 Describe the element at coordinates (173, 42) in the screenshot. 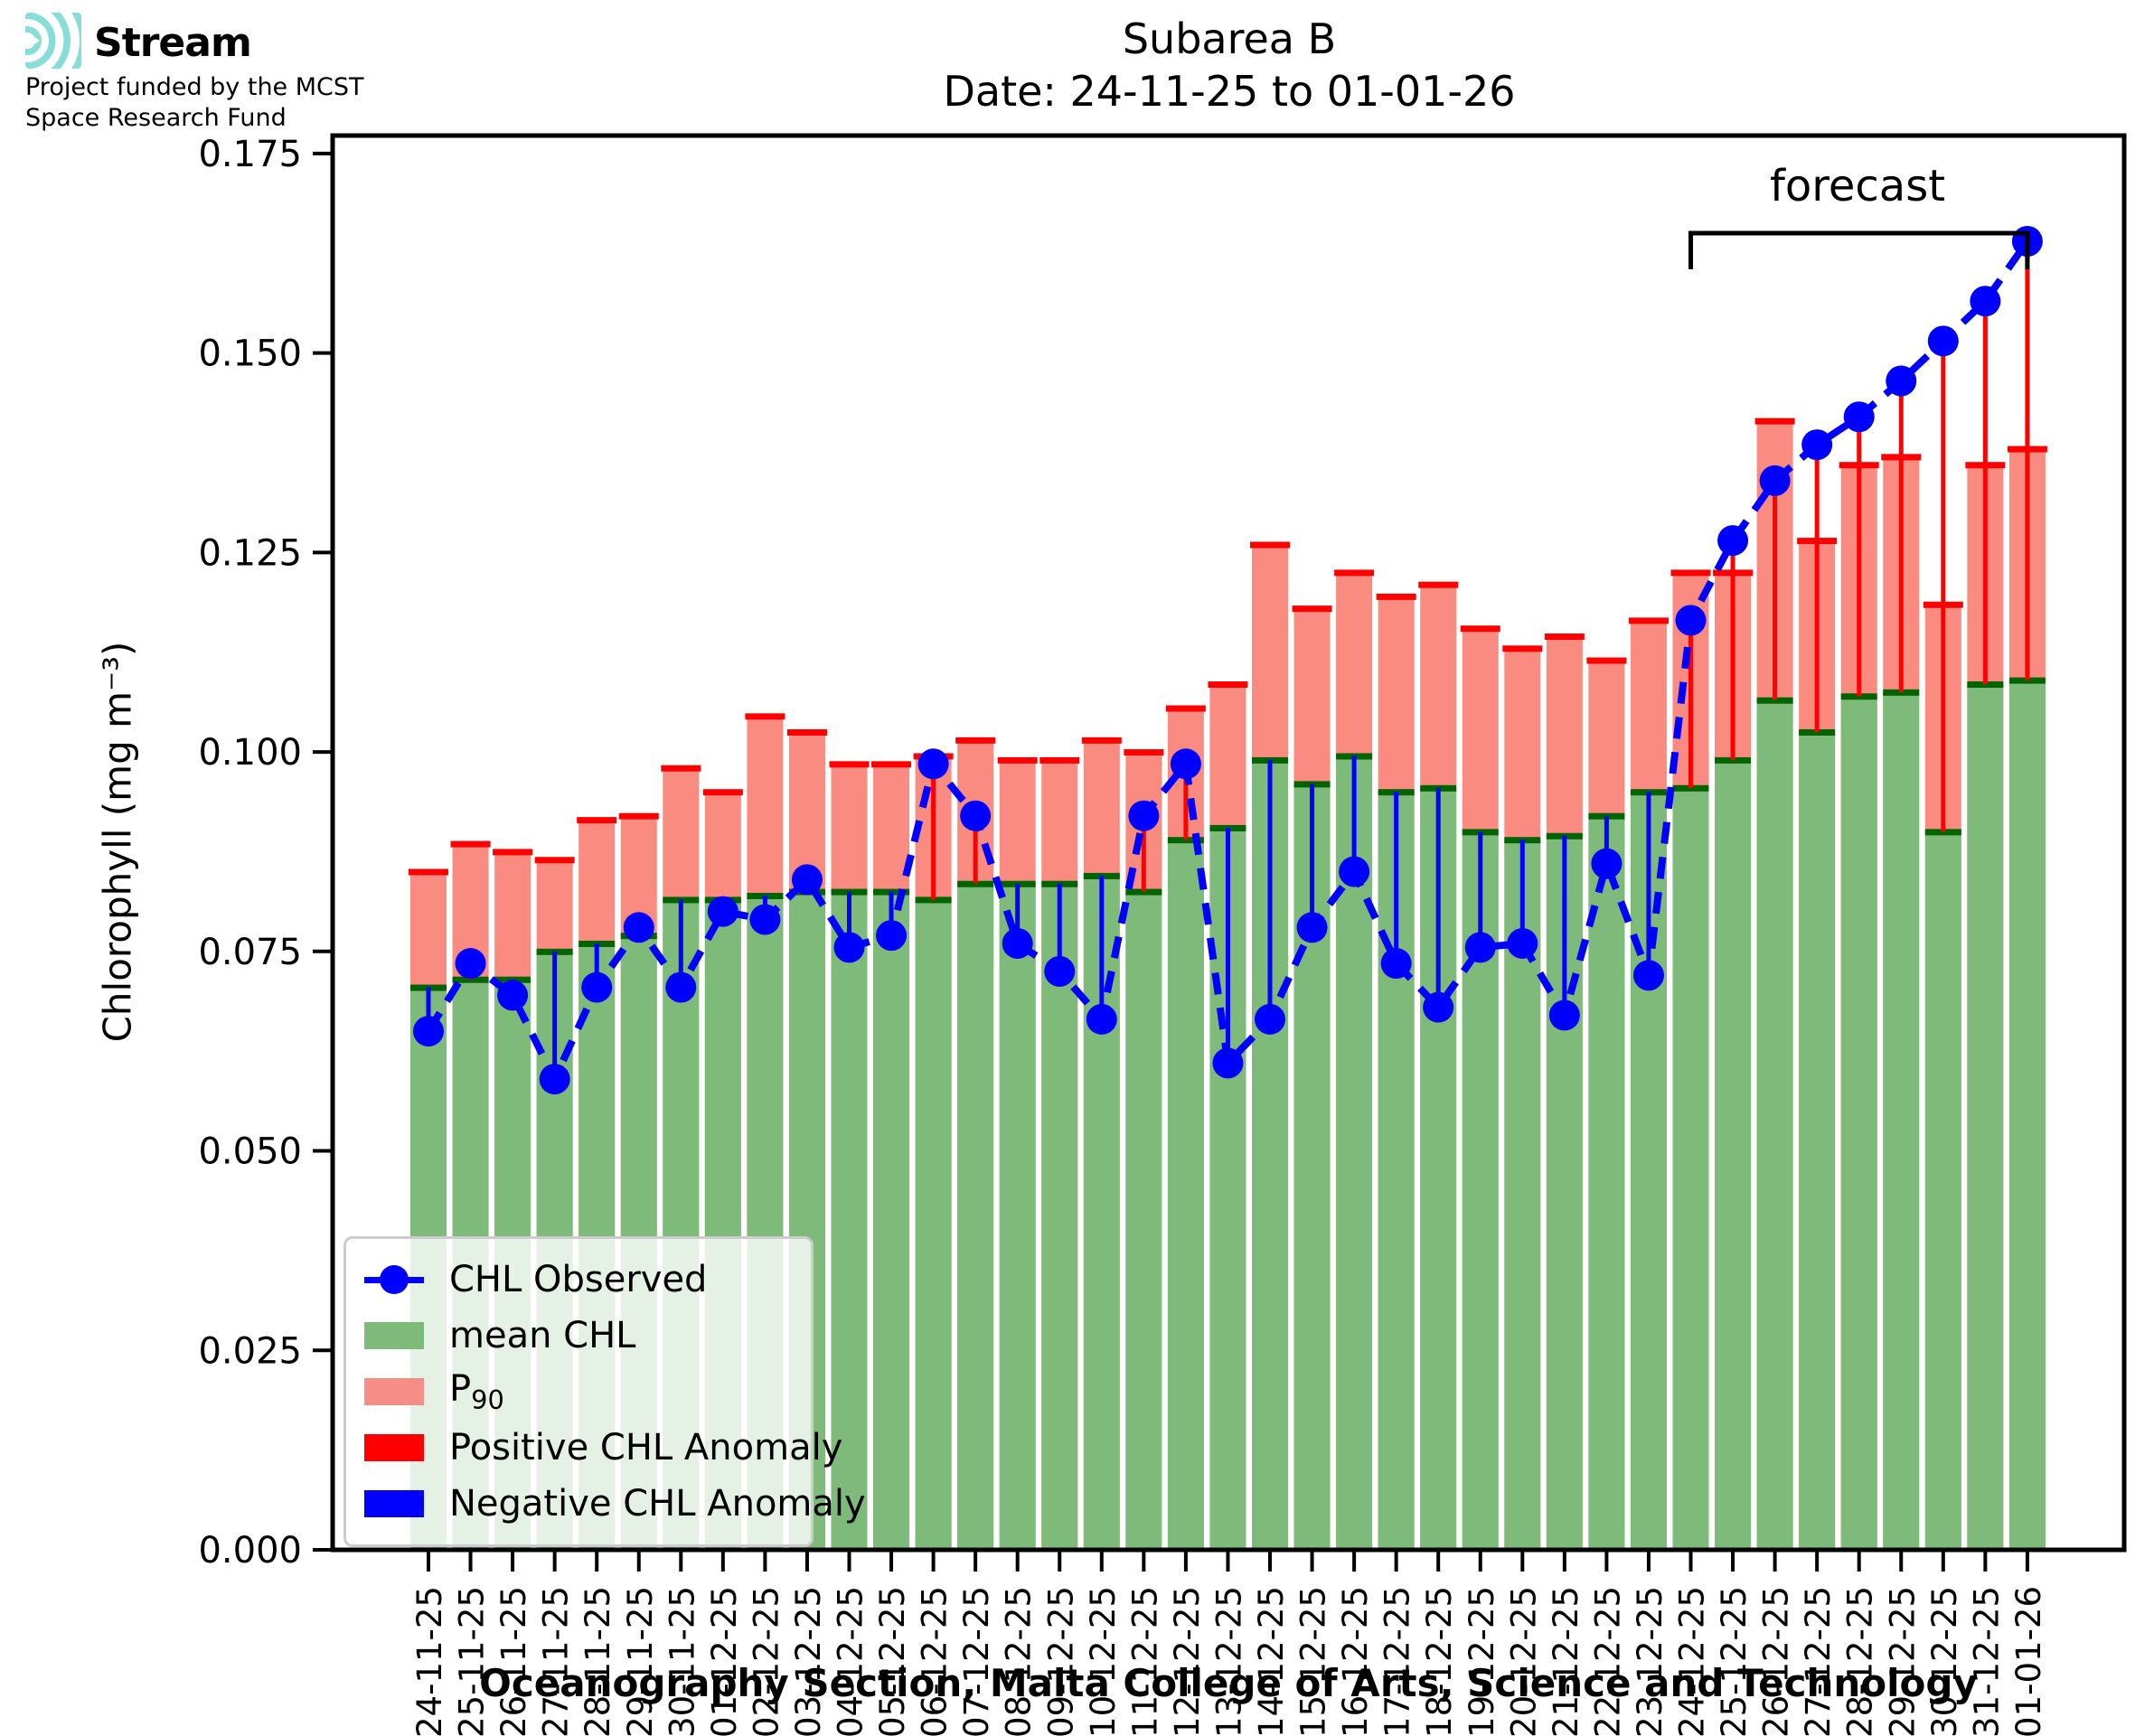

I see `brand-name: Stream` at that location.